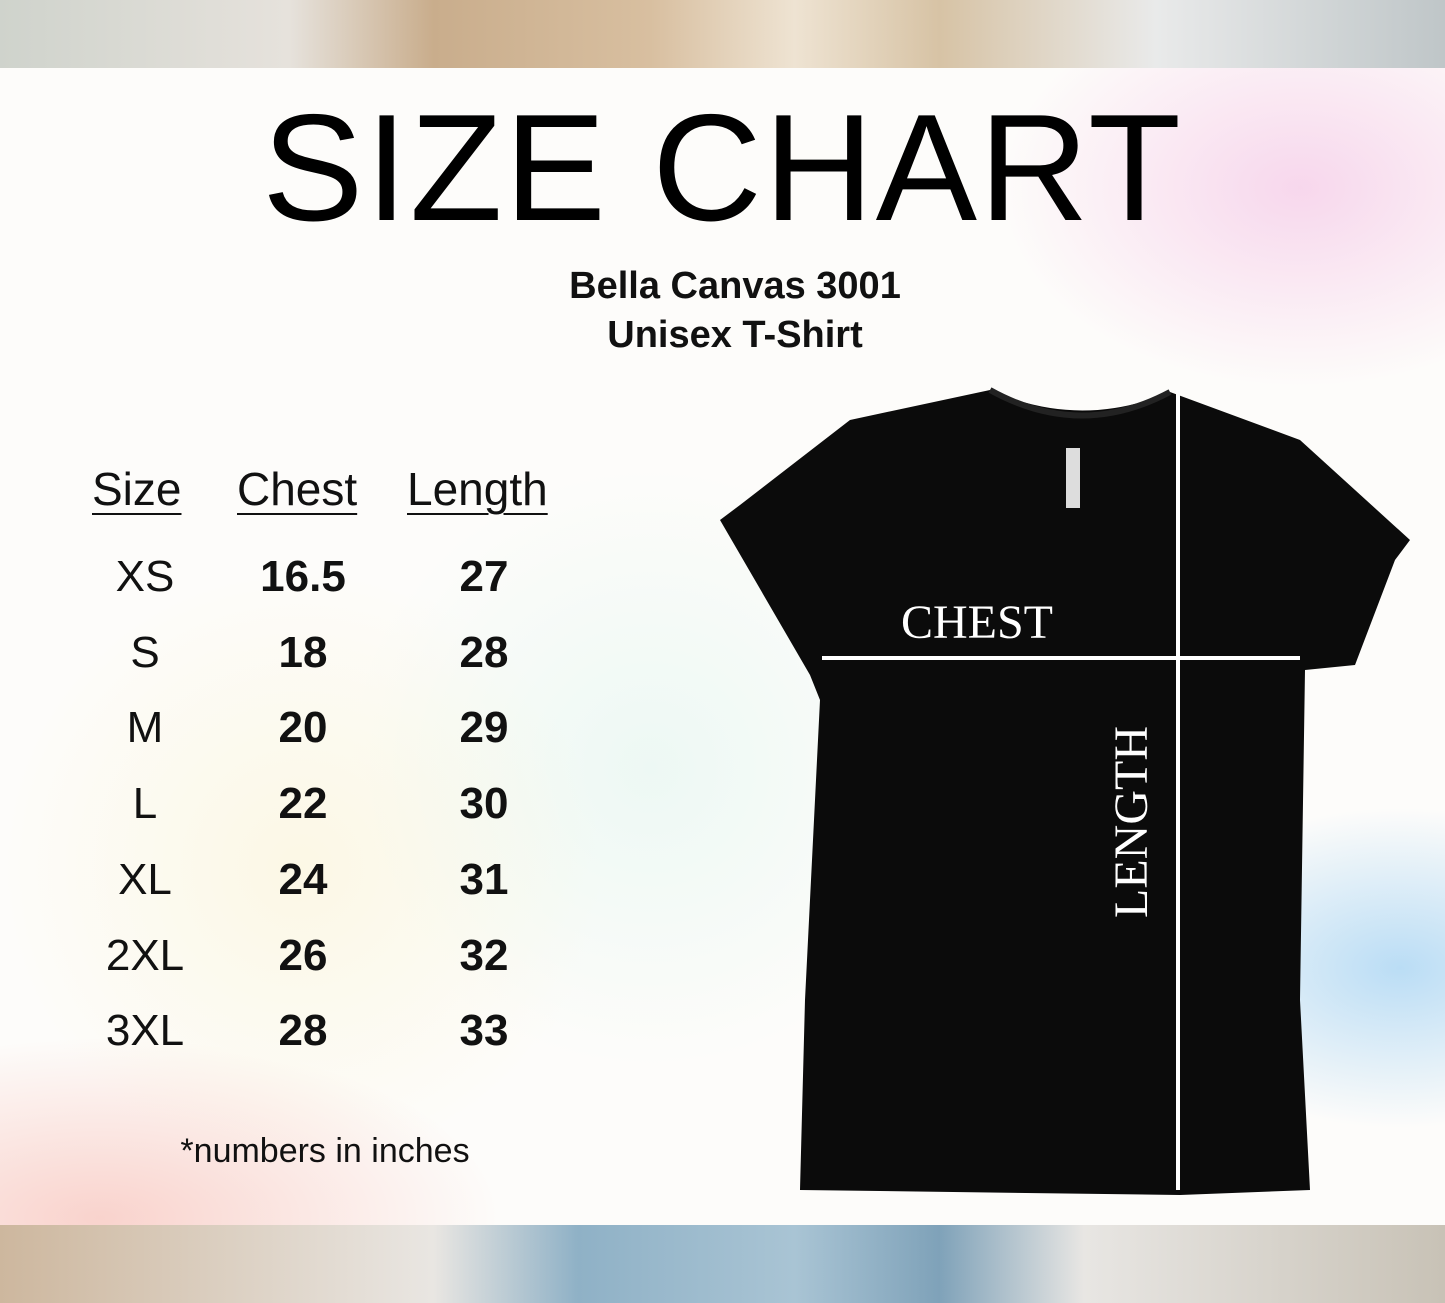 This screenshot has width=1445, height=1303. I want to click on chest-cell: 28, so click(303, 1031).